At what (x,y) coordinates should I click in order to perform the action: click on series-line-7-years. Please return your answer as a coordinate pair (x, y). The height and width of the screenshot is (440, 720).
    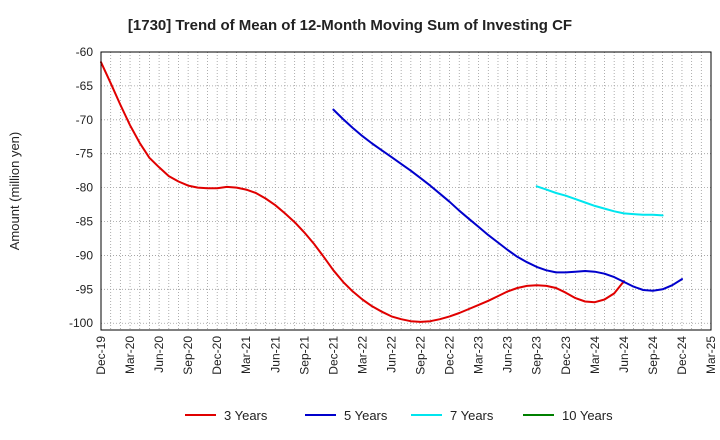
    Looking at the image, I should click on (599, 201).